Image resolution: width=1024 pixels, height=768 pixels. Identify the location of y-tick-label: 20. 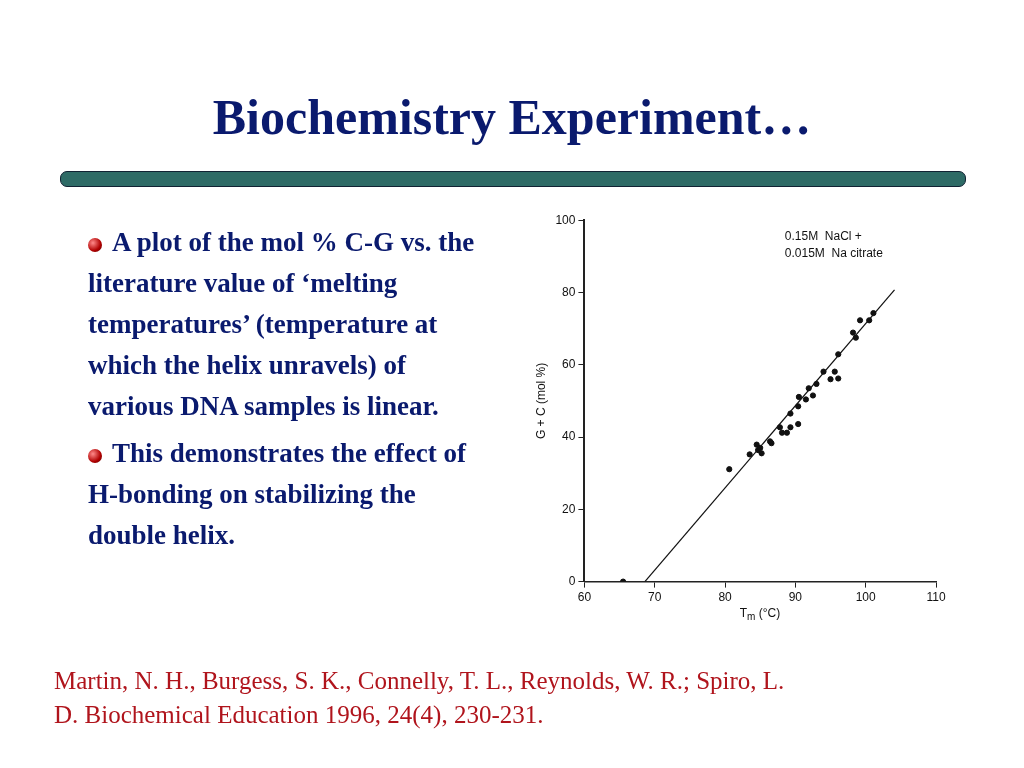
(569, 508).